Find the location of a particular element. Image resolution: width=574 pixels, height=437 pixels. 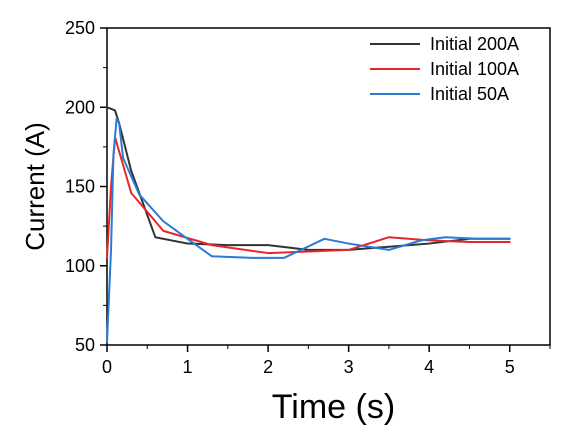

legend-label-initial-200a: Initial 200A is located at coordinates (474, 44).